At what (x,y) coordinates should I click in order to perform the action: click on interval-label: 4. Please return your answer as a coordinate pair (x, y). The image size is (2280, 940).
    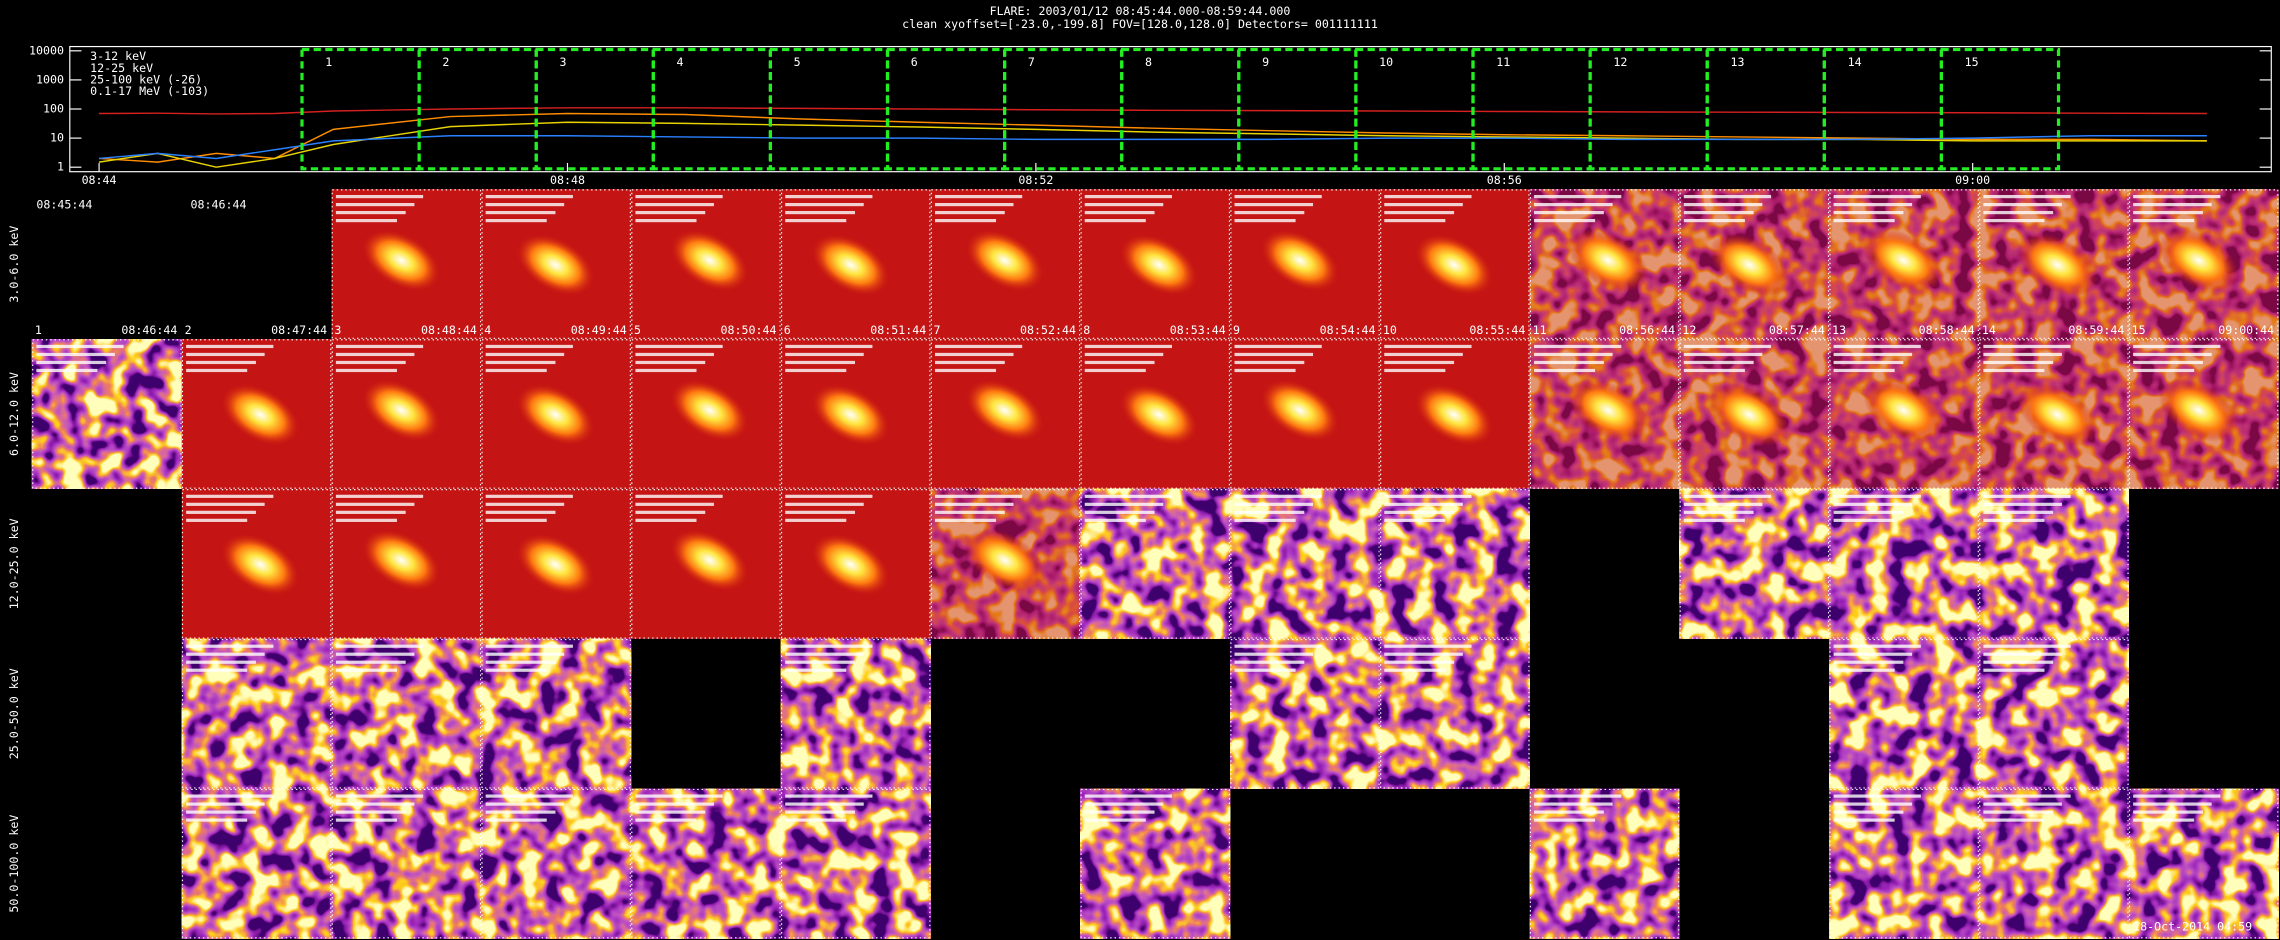
    Looking at the image, I should click on (680, 62).